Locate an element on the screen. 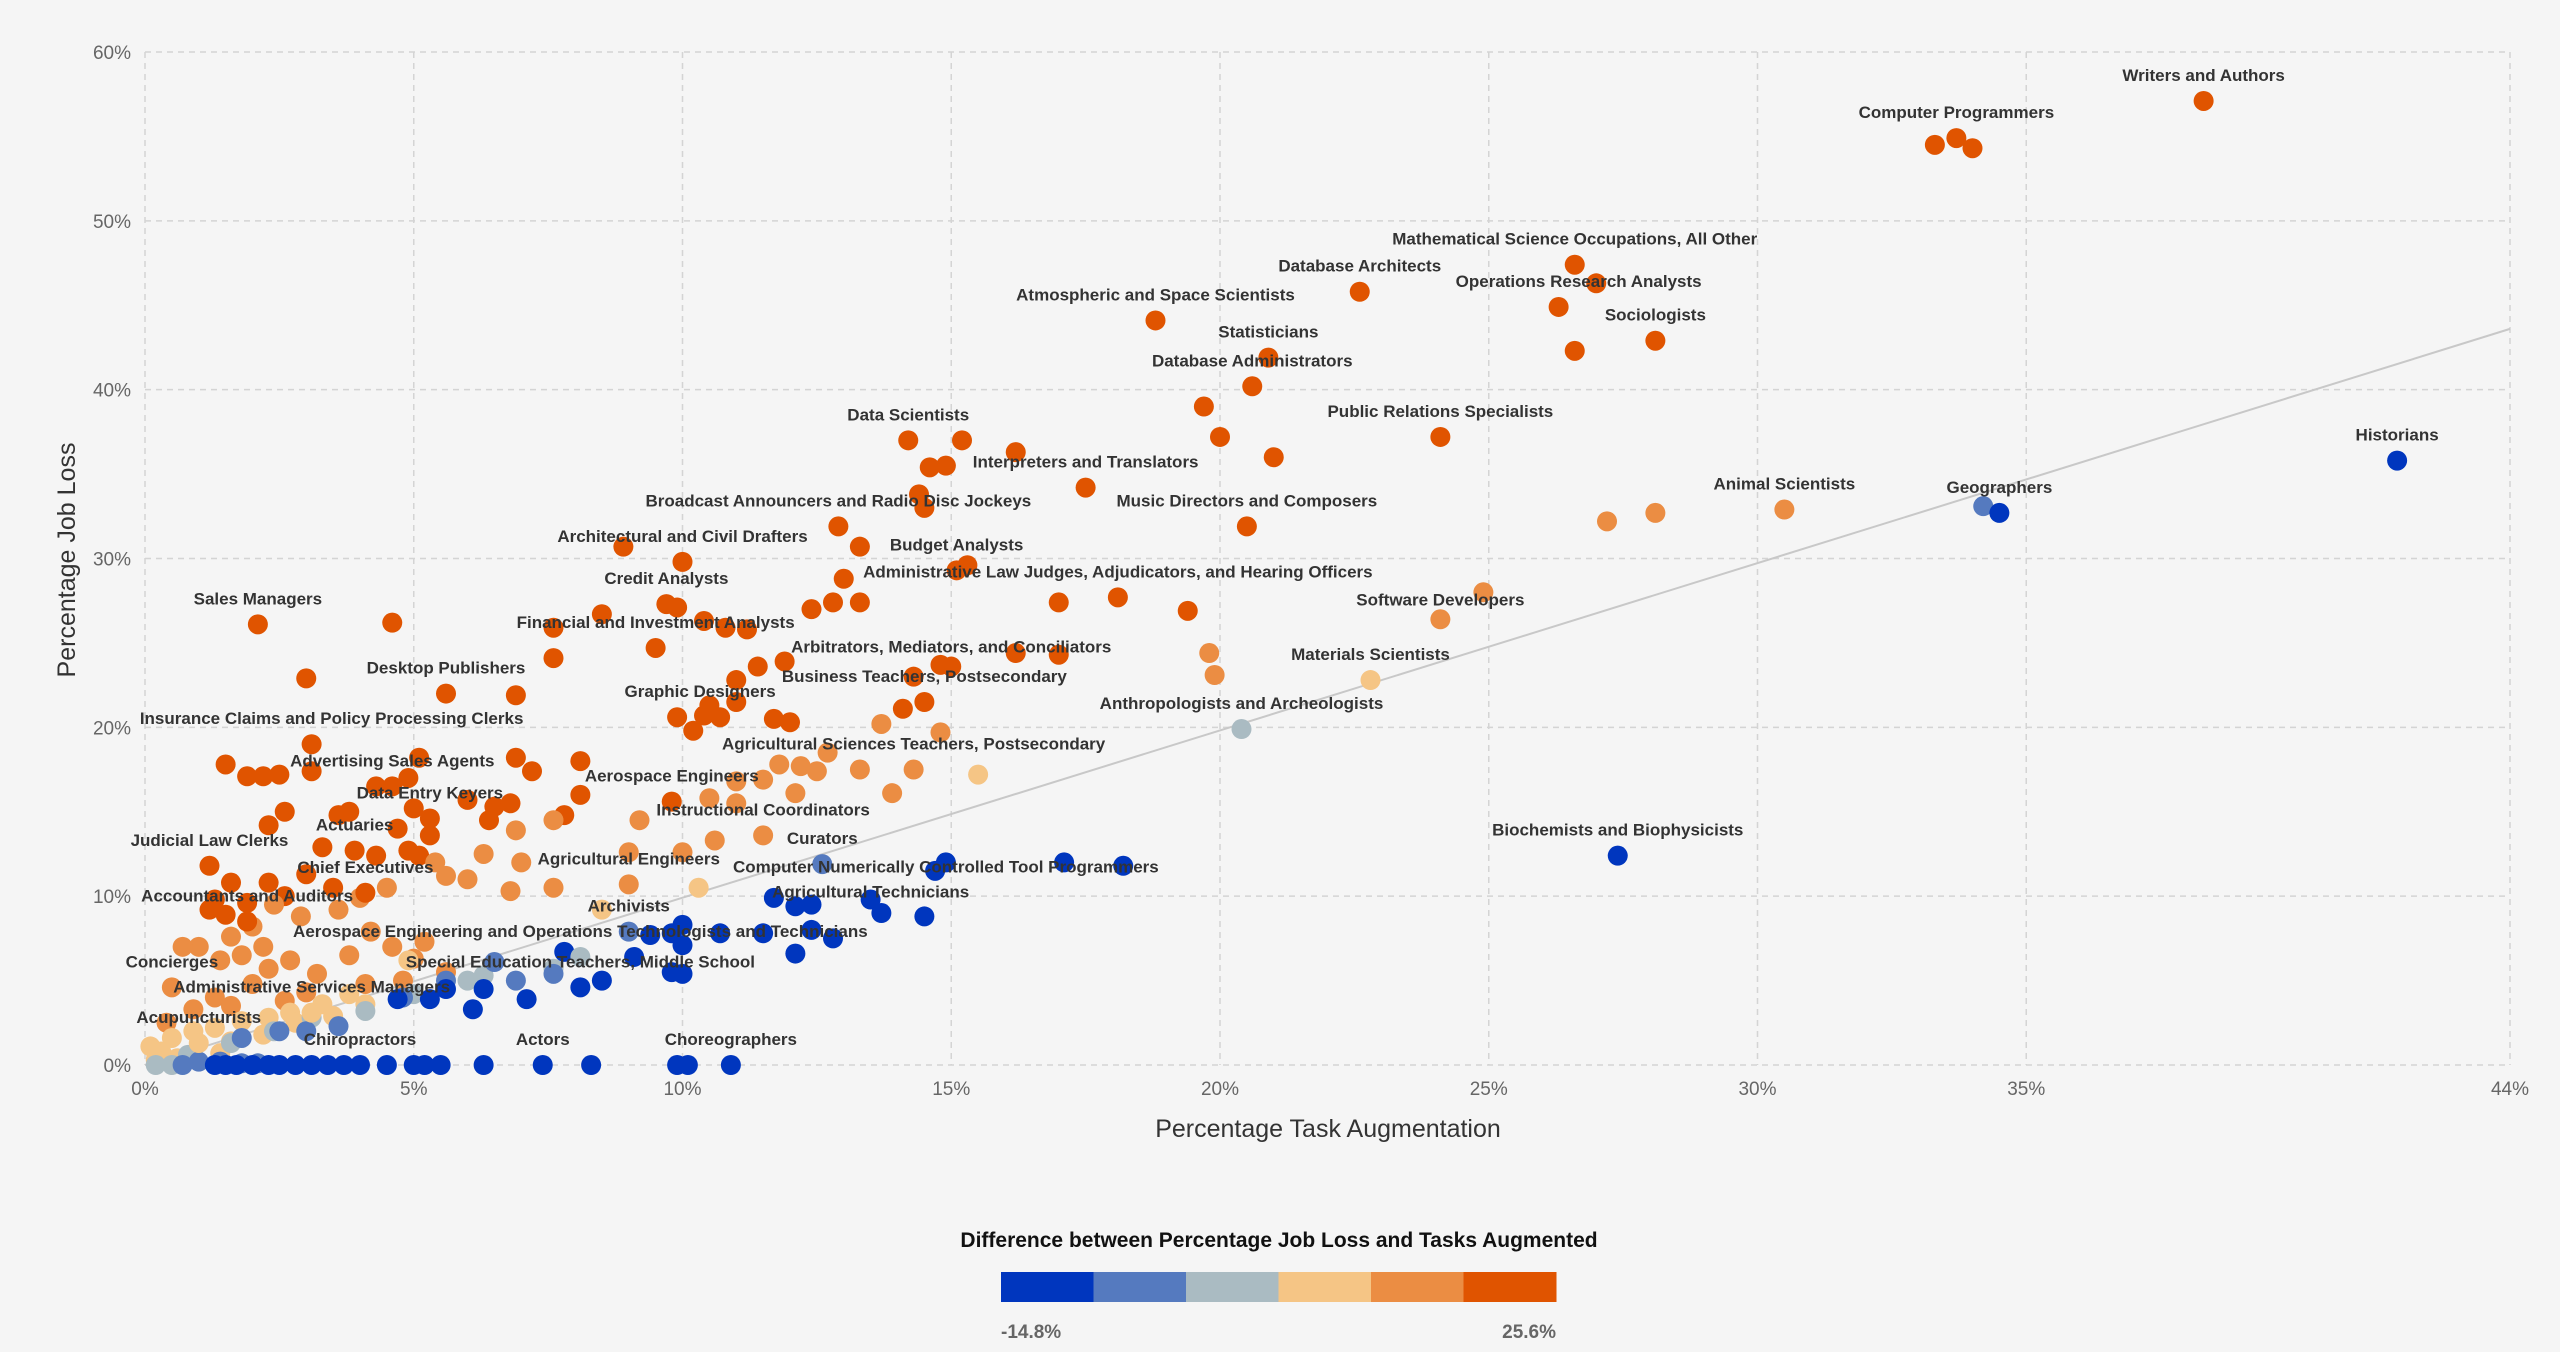 This screenshot has width=2560, height=1352. point-label: Data Entry Keyers is located at coordinates (430, 793).